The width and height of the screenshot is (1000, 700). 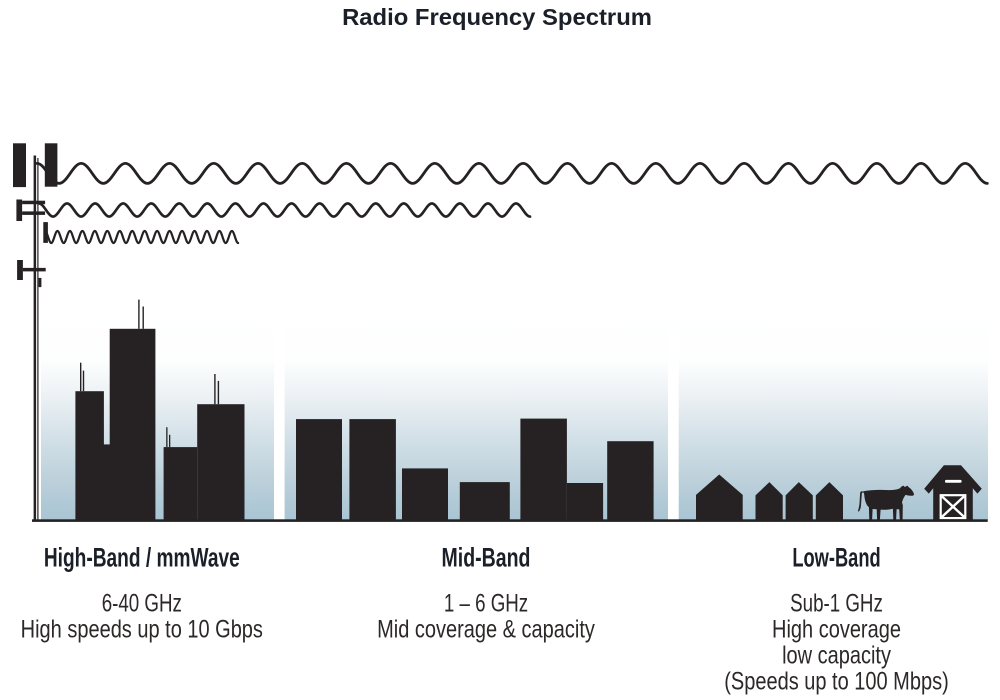 I want to click on midband-desc: Mid coverage & capacity, so click(x=486, y=629).